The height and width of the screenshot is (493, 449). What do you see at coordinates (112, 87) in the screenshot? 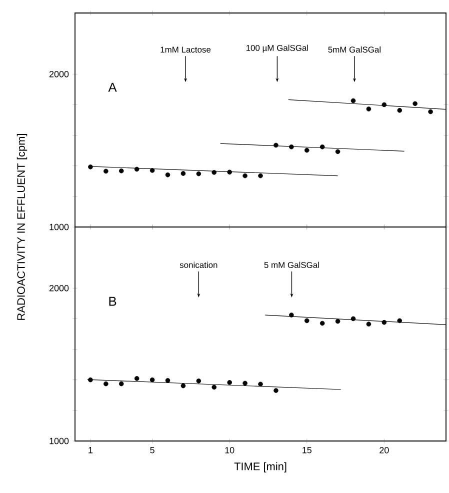
I see `annotation: A` at bounding box center [112, 87].